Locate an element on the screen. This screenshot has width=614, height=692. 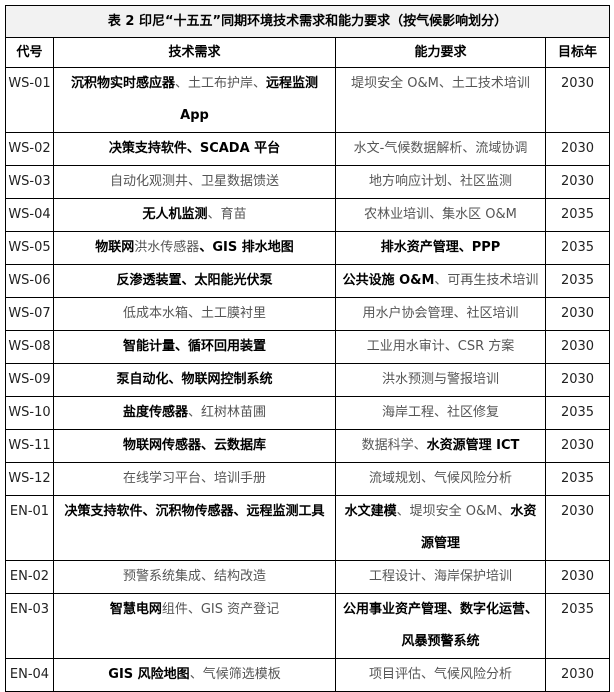
row-code: EN-03 is located at coordinates (29, 626).